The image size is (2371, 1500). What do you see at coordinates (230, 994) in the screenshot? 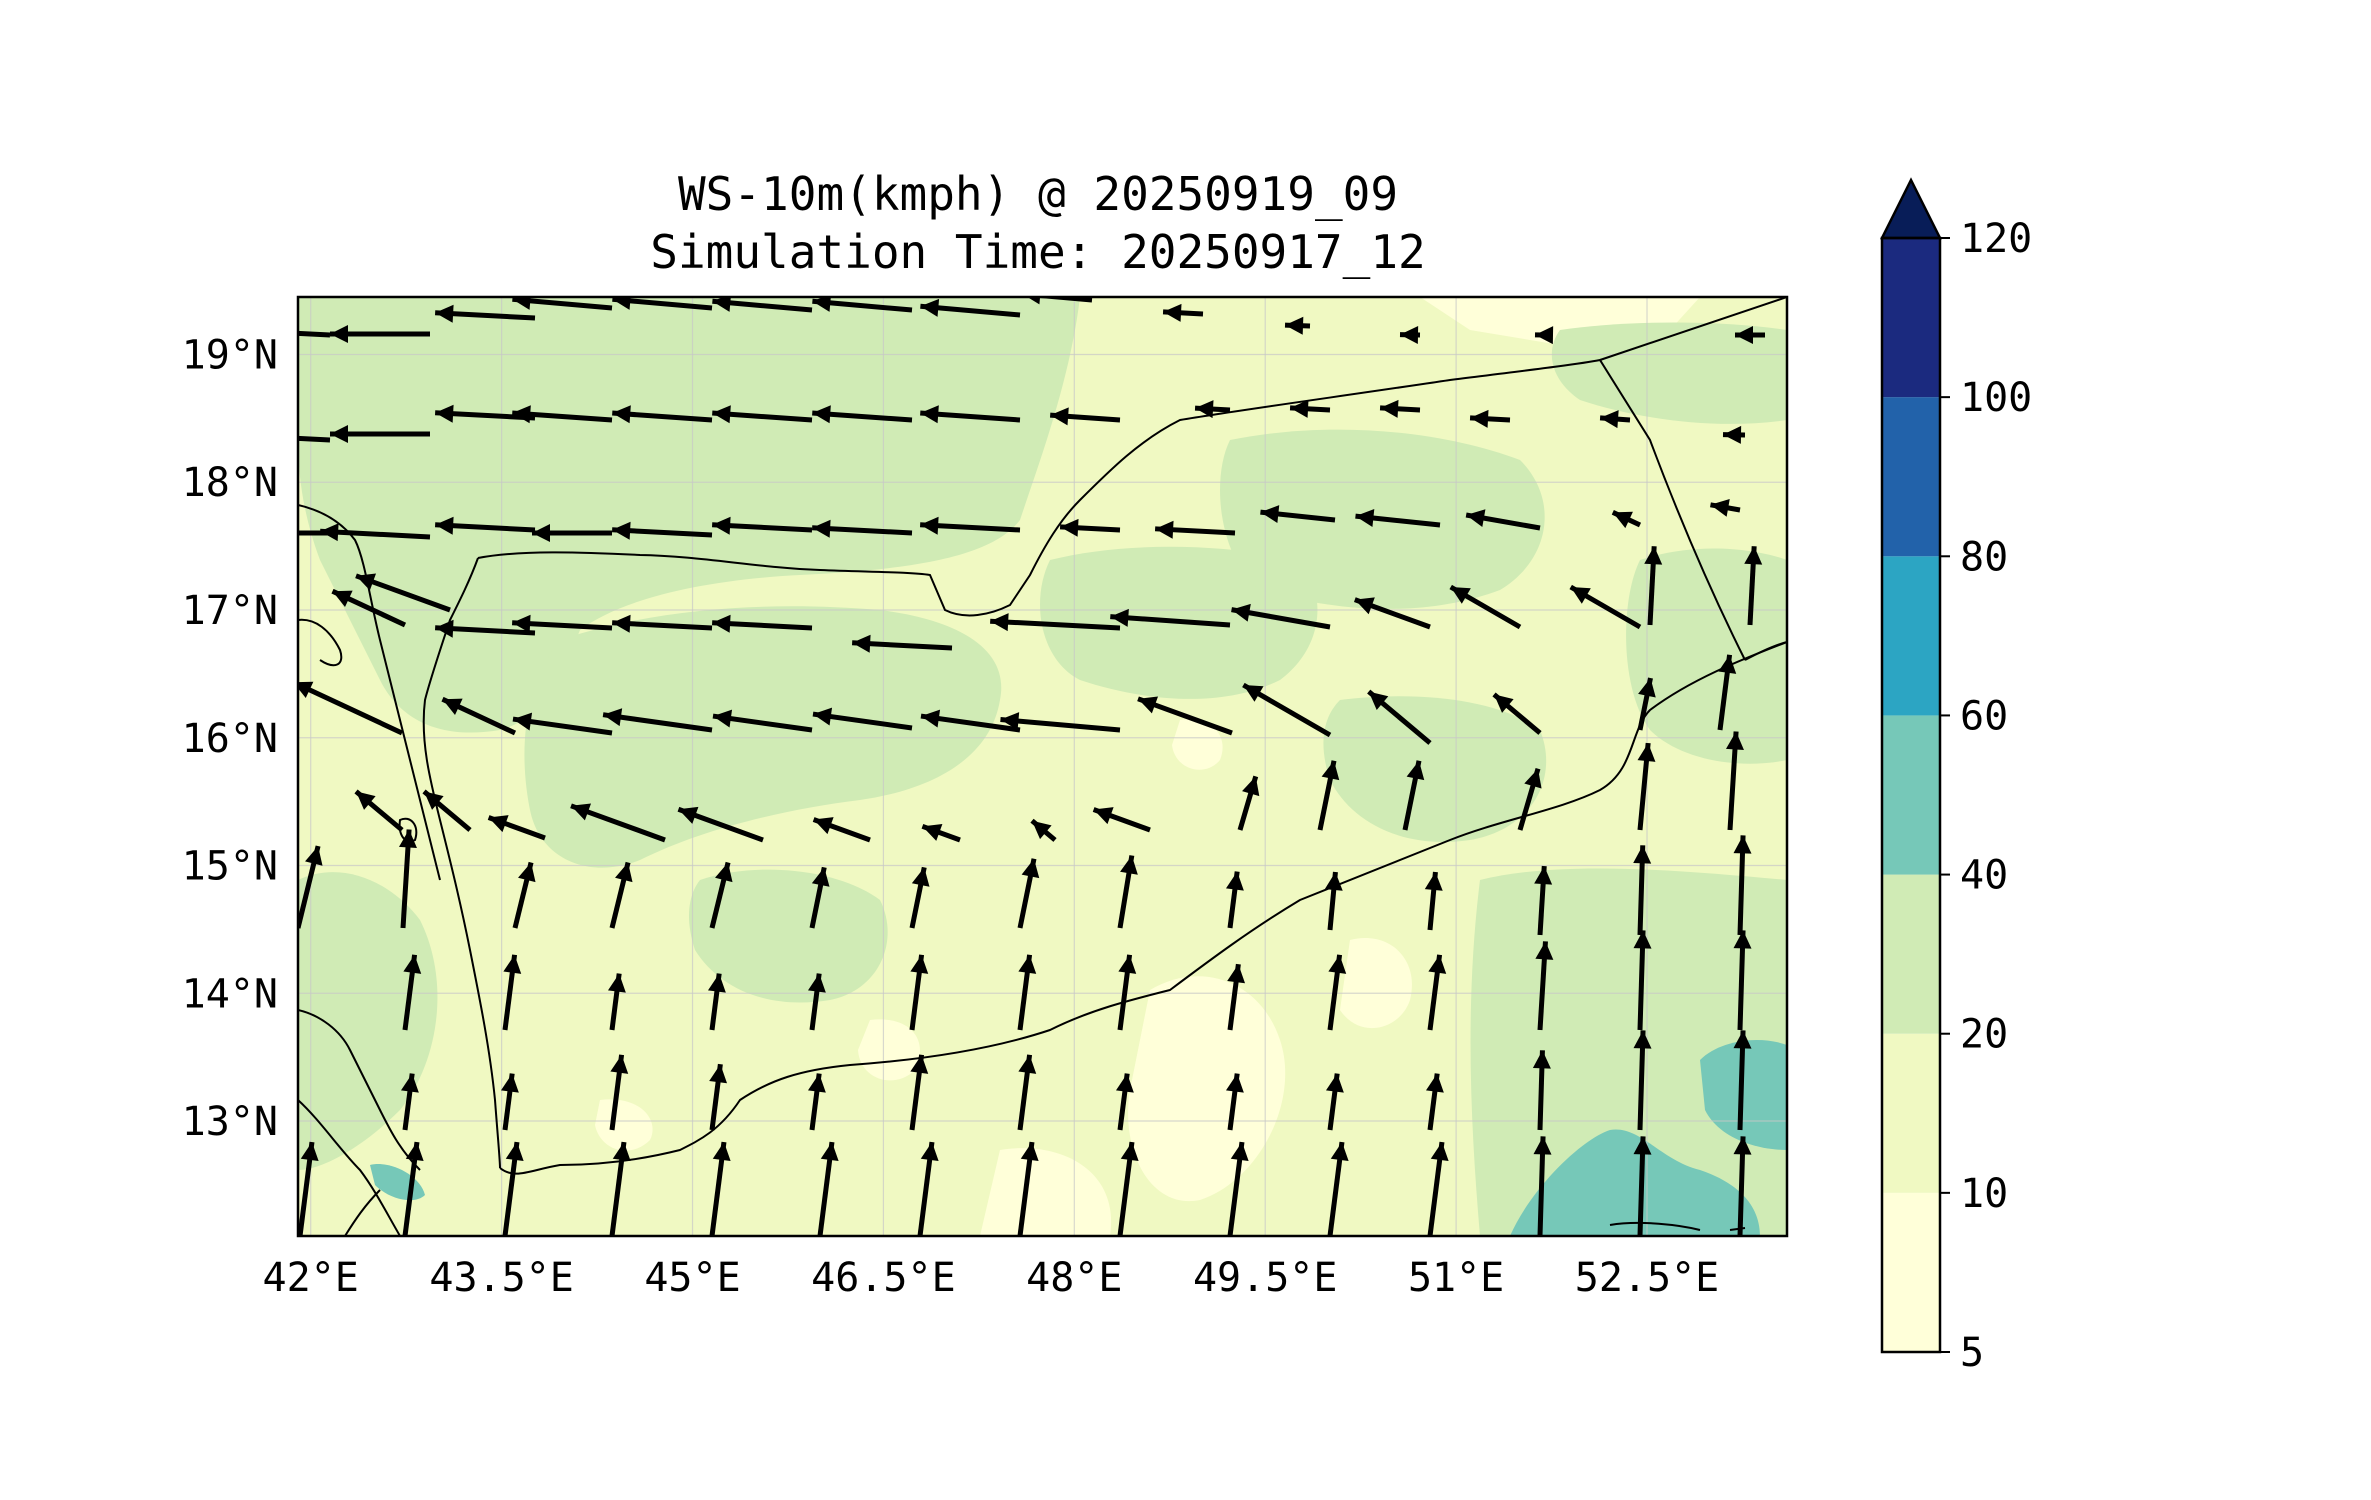
I see `lat-tick-label: 14°N` at bounding box center [230, 994].